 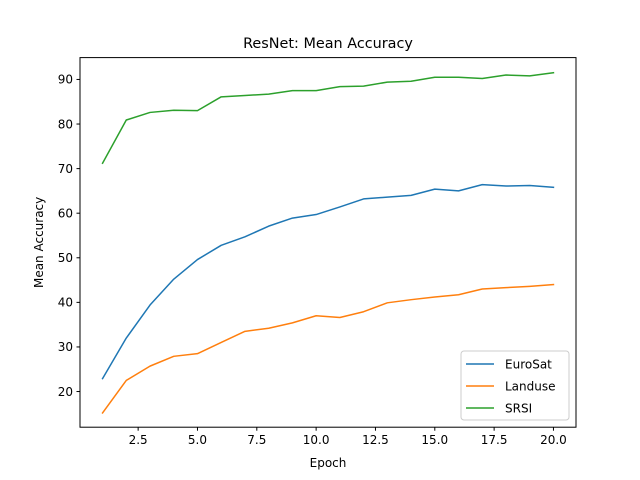 I want to click on x-tick-label: 10.0, so click(x=316, y=440).